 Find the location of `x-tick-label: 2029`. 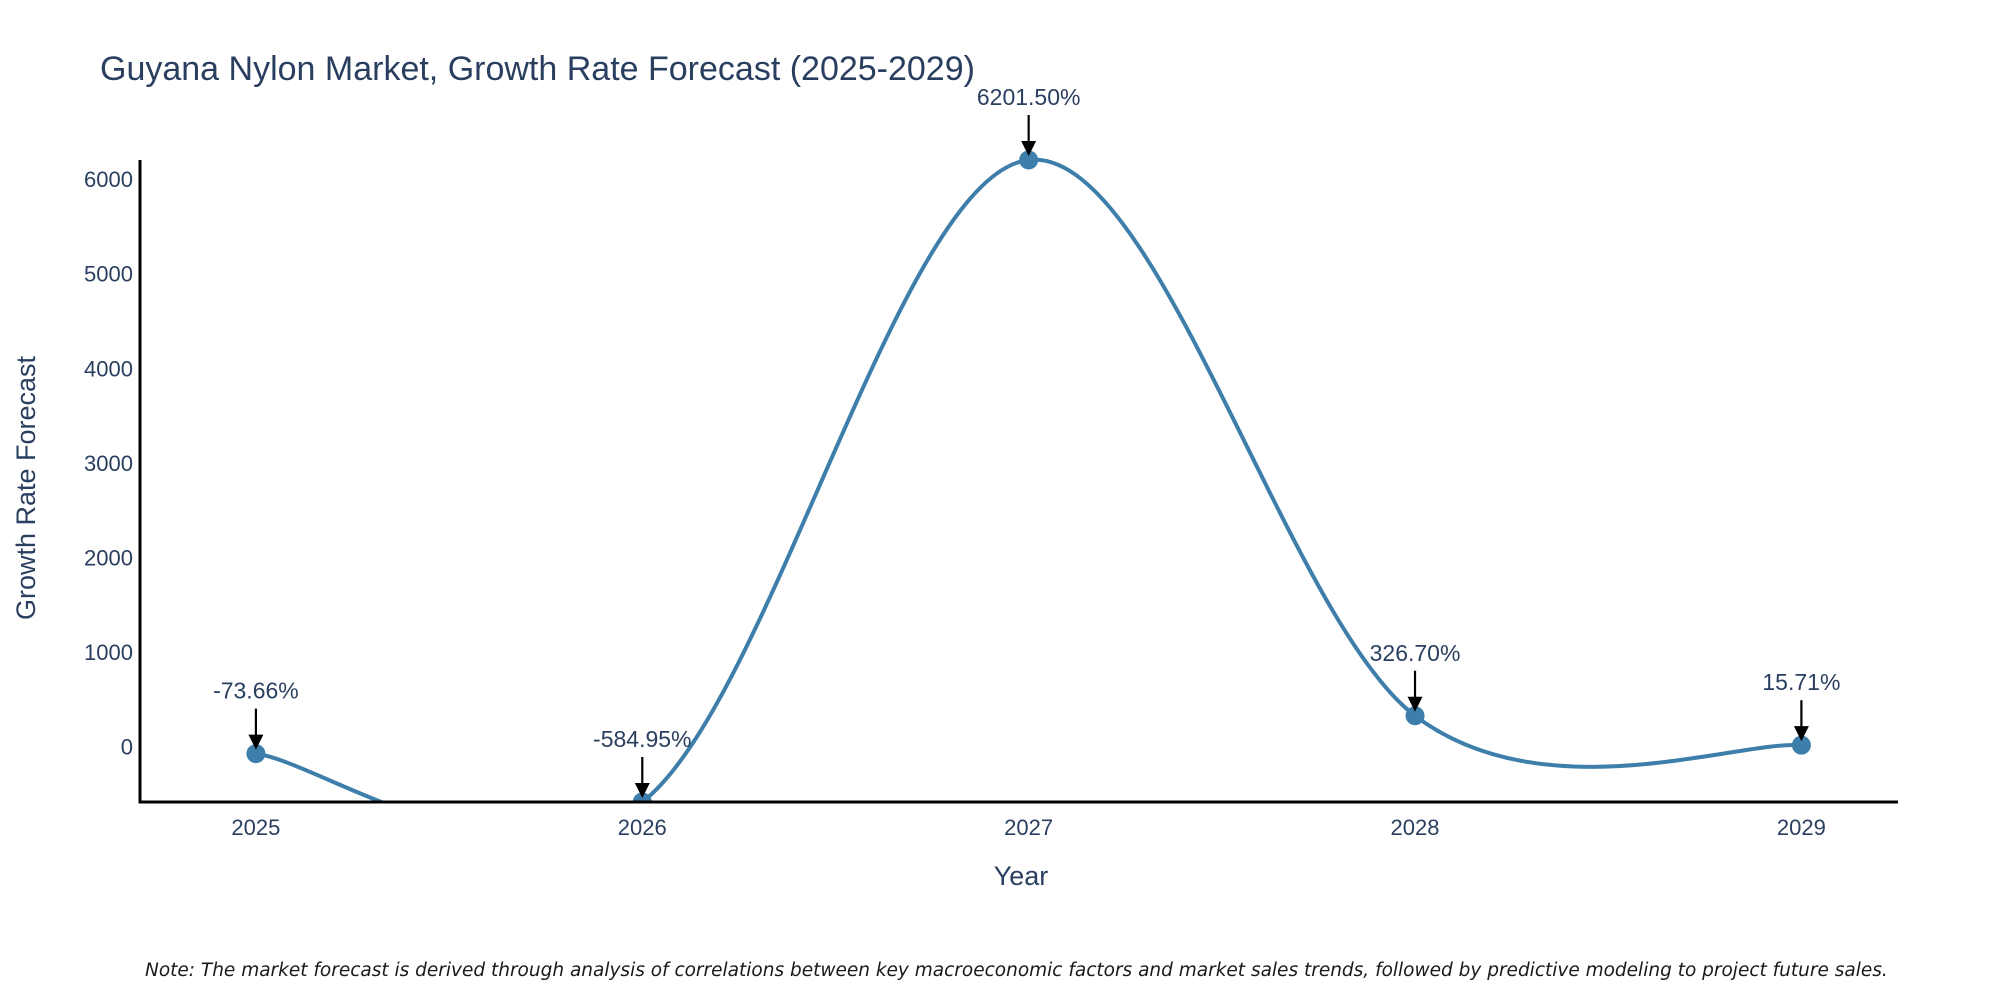

x-tick-label: 2029 is located at coordinates (1801, 827).